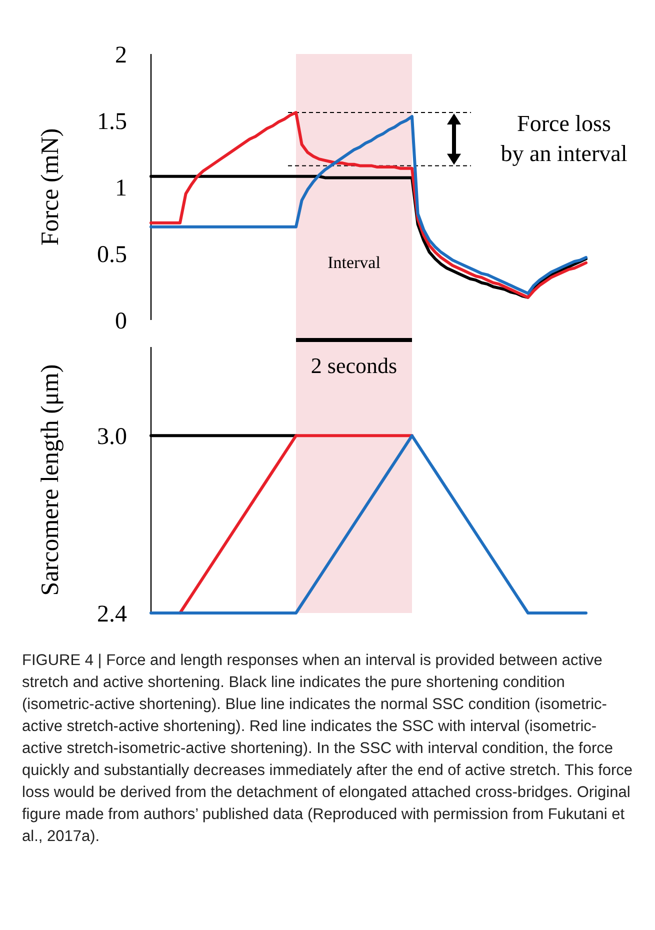 The image size is (655, 930). What do you see at coordinates (112, 614) in the screenshot?
I see `y-tick-label: 2.4` at bounding box center [112, 614].